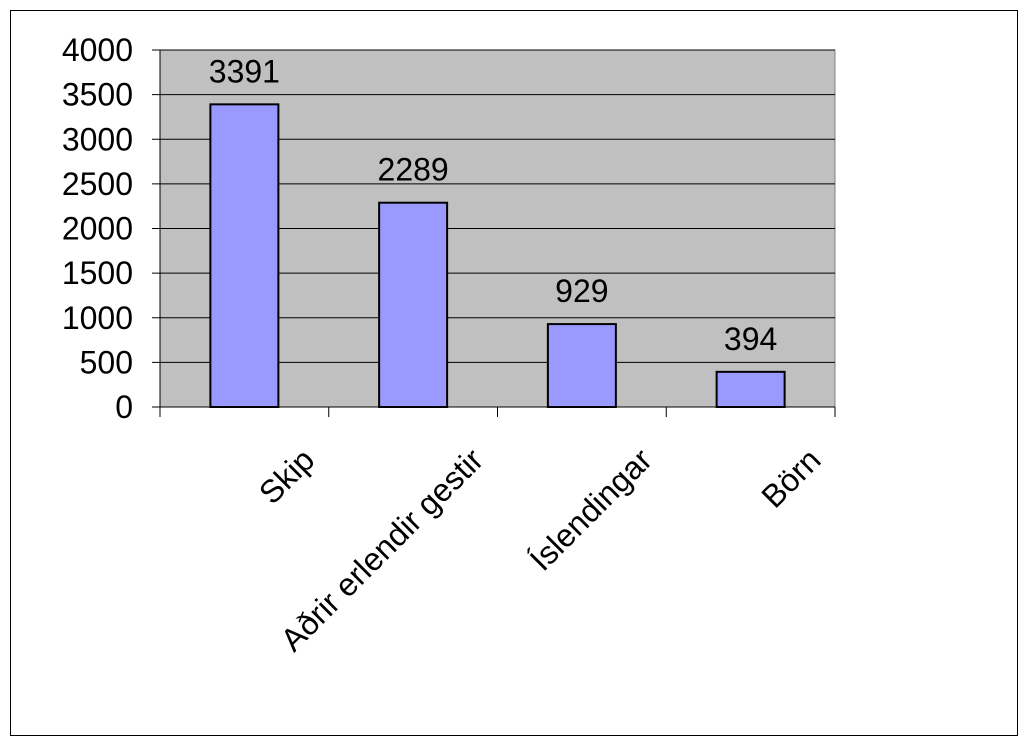  What do you see at coordinates (97, 184) in the screenshot?
I see `y-tick-label: 2500` at bounding box center [97, 184].